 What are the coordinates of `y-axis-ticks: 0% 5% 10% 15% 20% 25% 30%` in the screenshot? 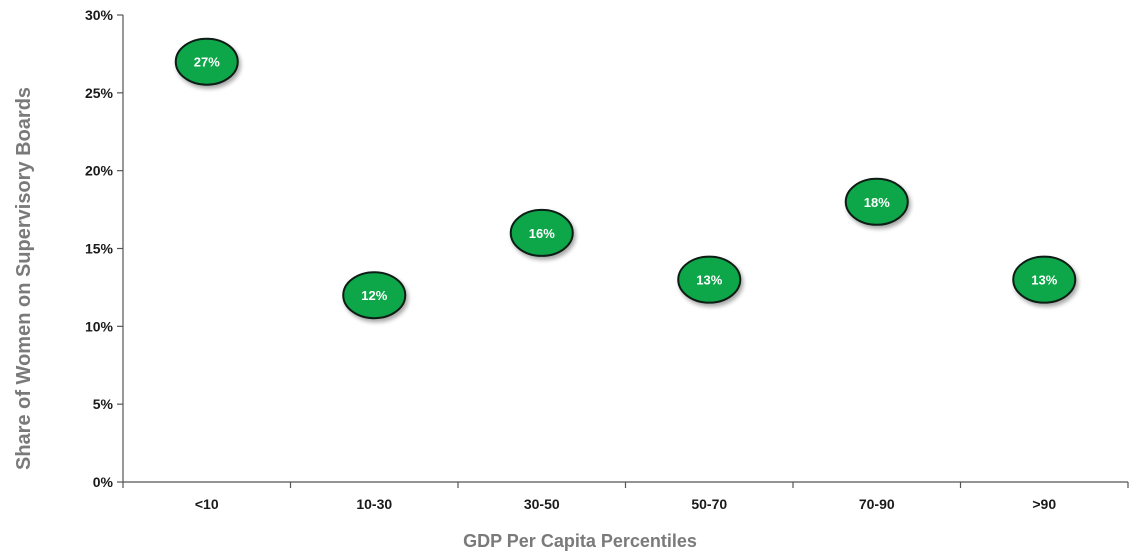 It's located at (104, 248).